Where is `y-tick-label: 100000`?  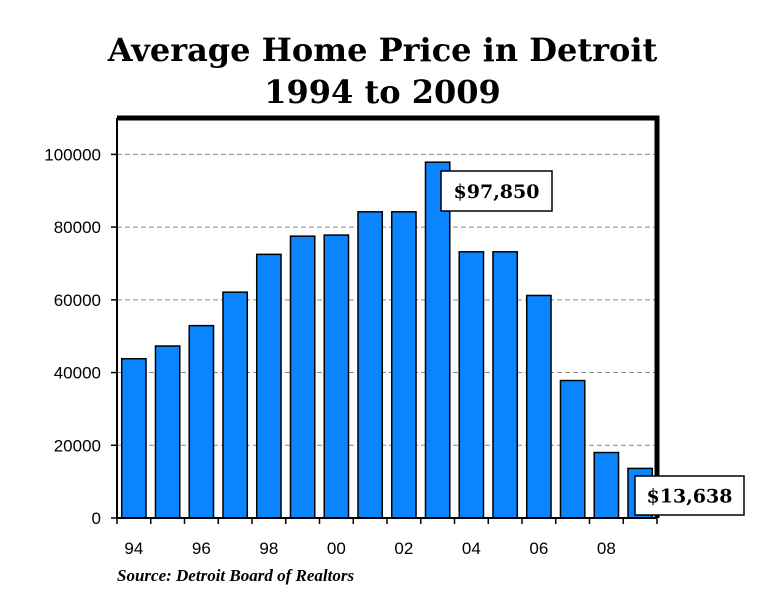 y-tick-label: 100000 is located at coordinates (72, 154).